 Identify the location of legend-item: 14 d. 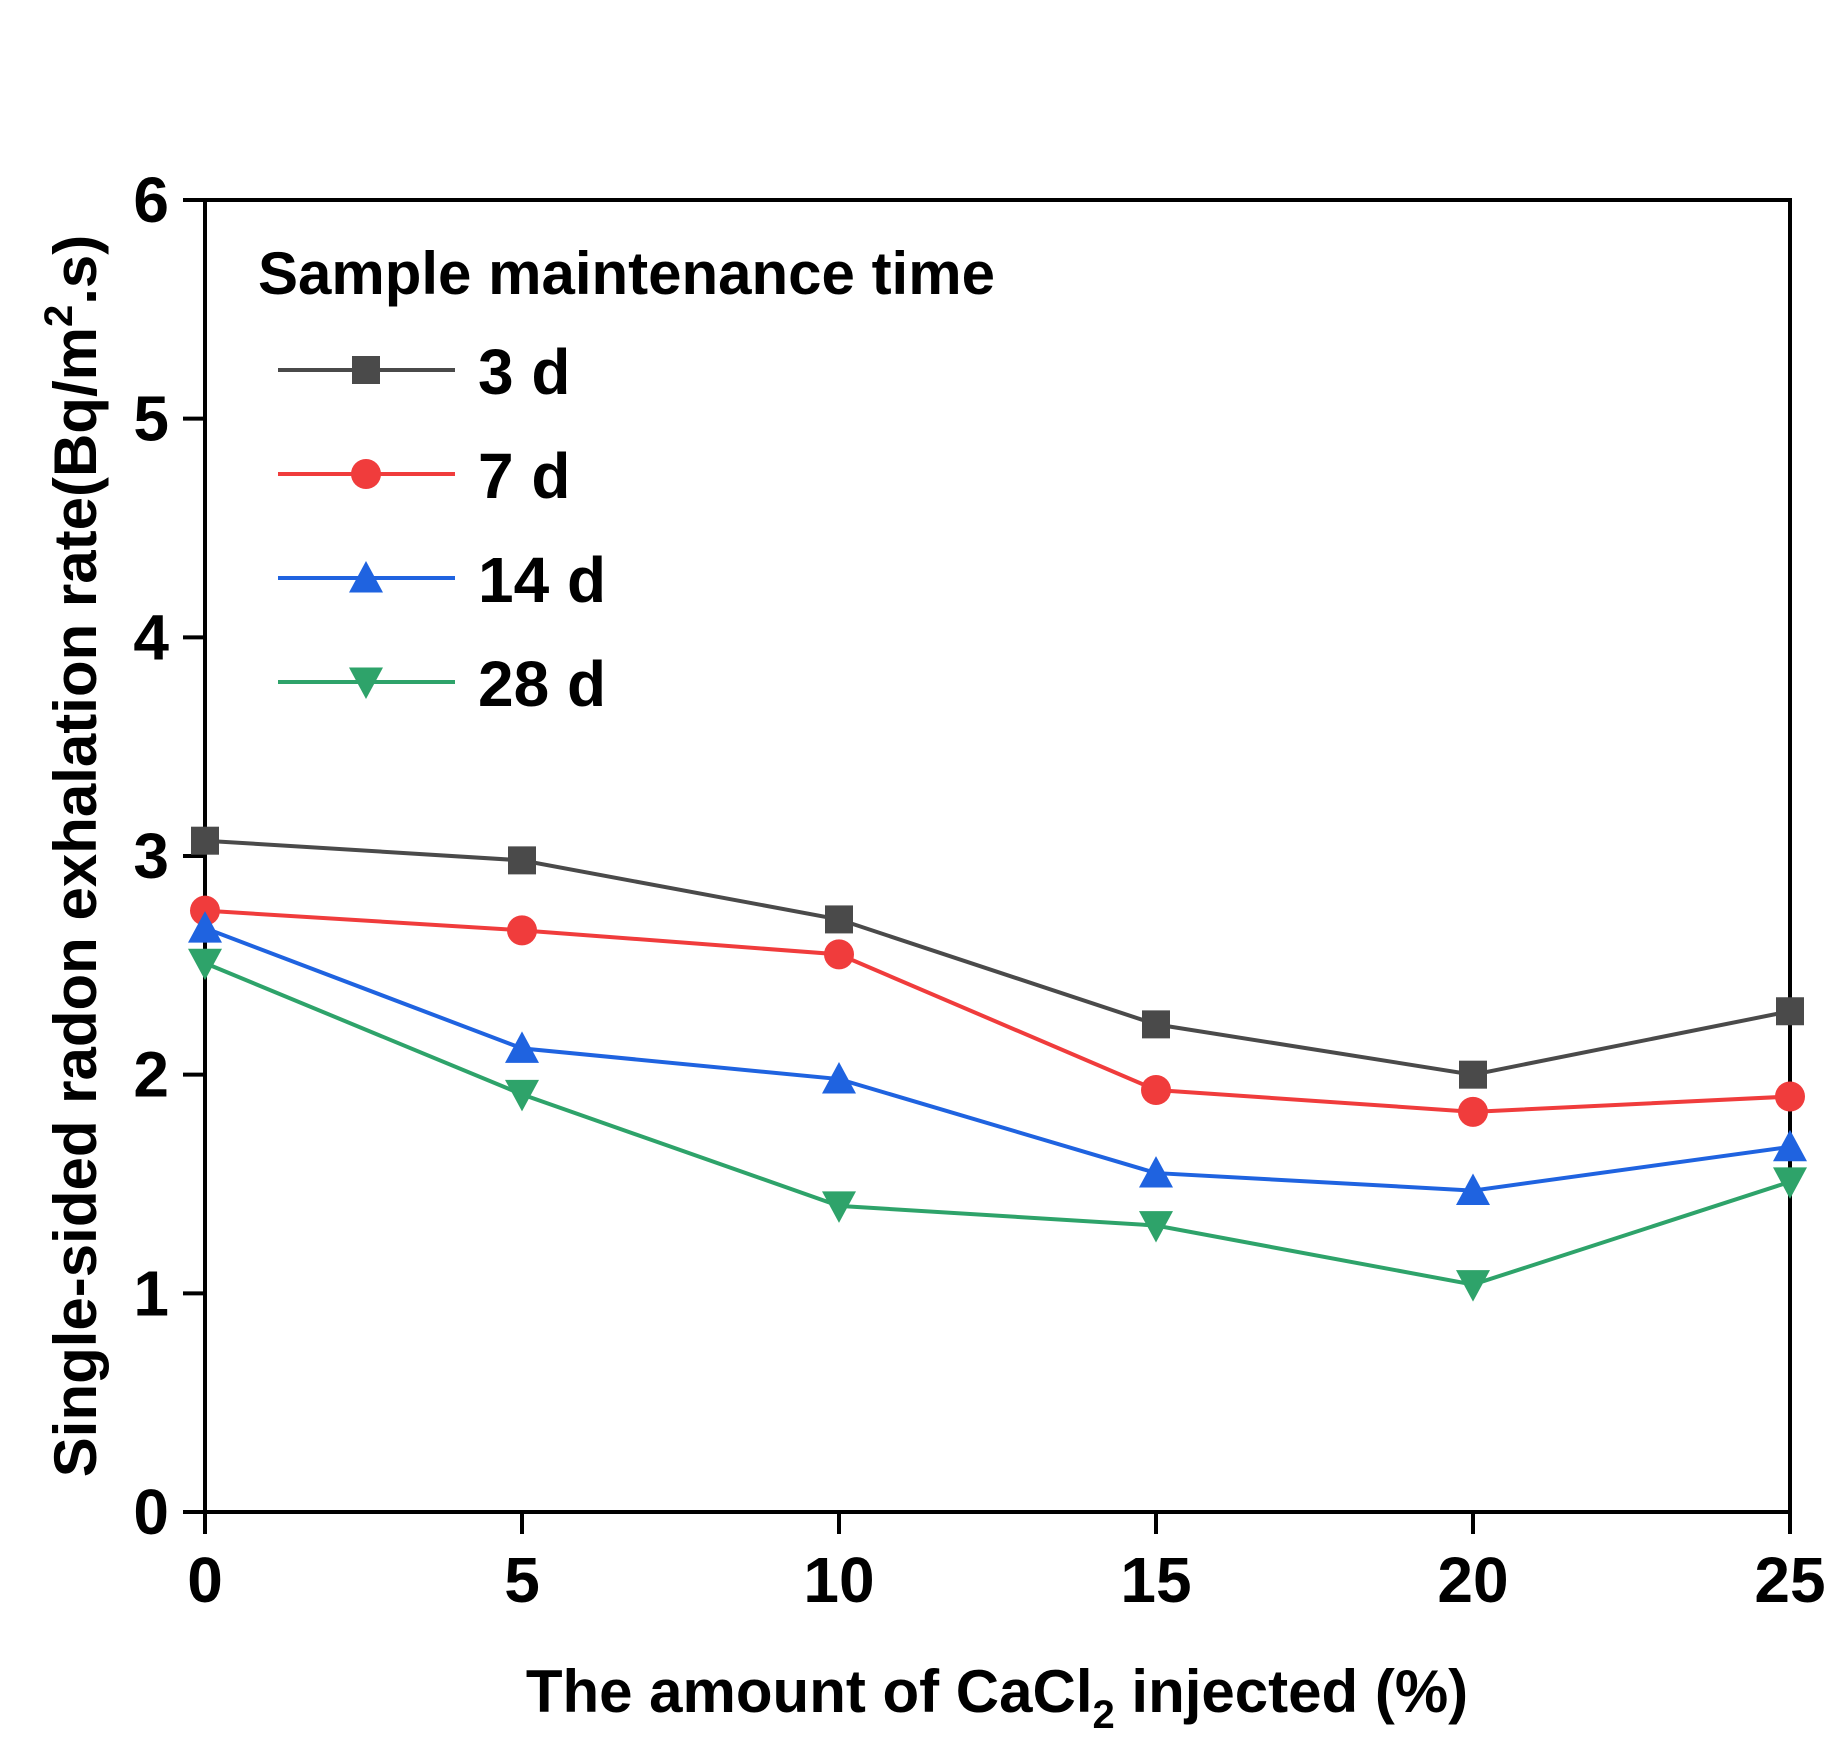
(442, 580).